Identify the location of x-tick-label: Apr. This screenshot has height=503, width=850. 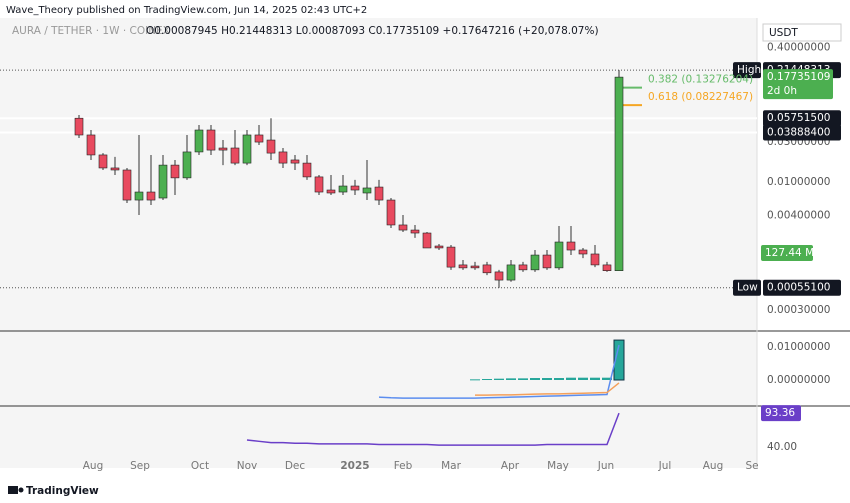
(510, 466).